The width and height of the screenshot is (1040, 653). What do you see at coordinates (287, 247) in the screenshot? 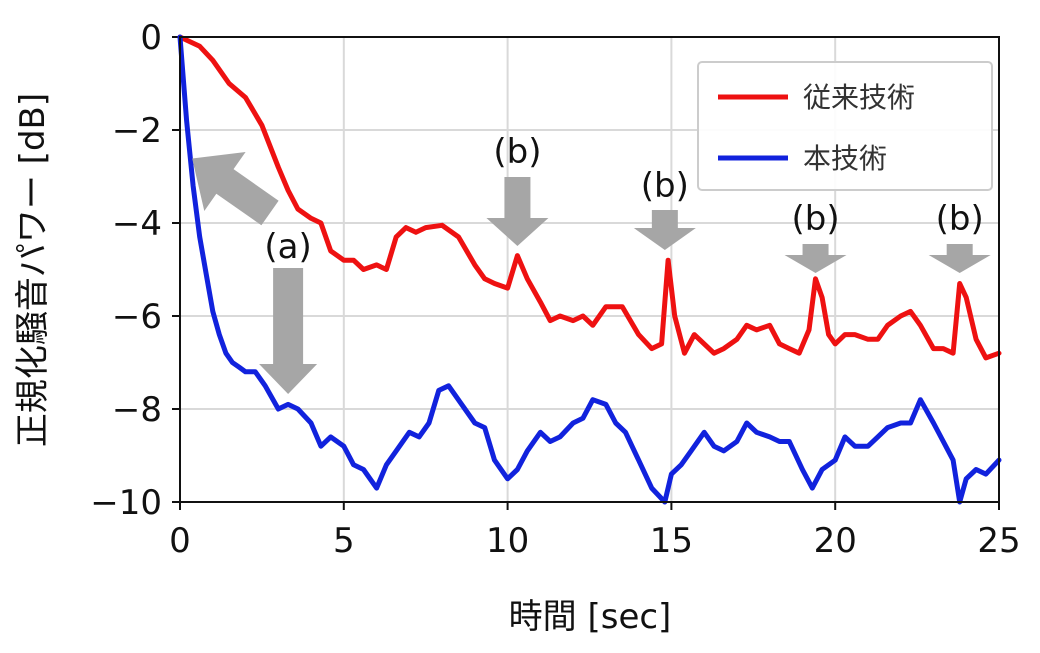
I see `annotation-label: (a)` at bounding box center [287, 247].